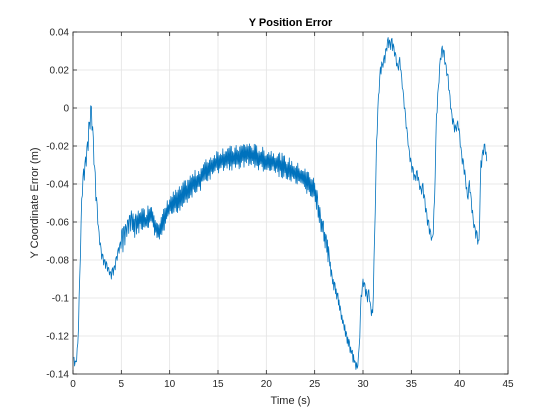 The image size is (560, 420). What do you see at coordinates (267, 384) in the screenshot?
I see `x-tick-label: 20` at bounding box center [267, 384].